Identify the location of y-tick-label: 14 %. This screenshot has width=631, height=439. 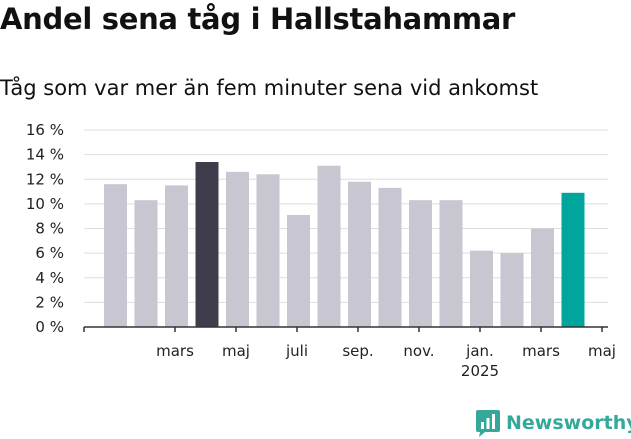
(45, 155).